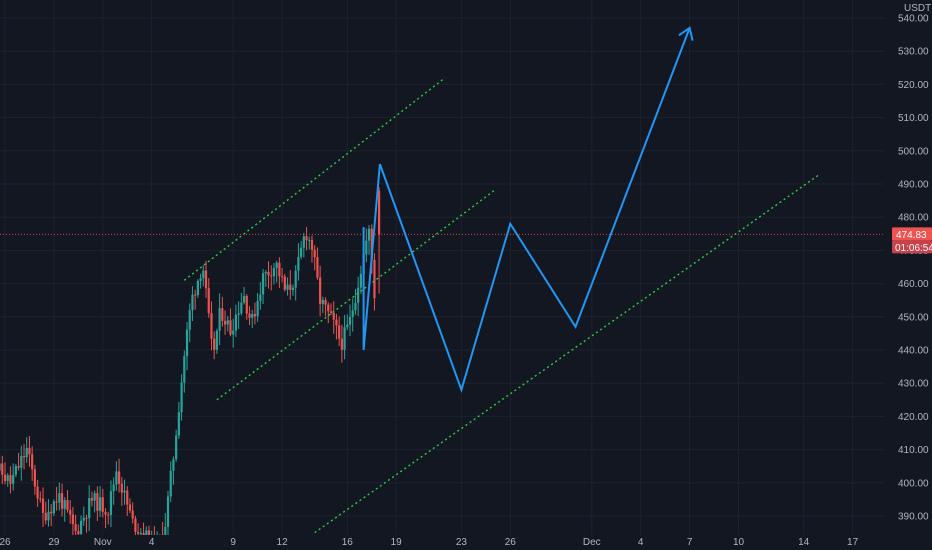  What do you see at coordinates (804, 542) in the screenshot?
I see `x-tick-label: 14` at bounding box center [804, 542].